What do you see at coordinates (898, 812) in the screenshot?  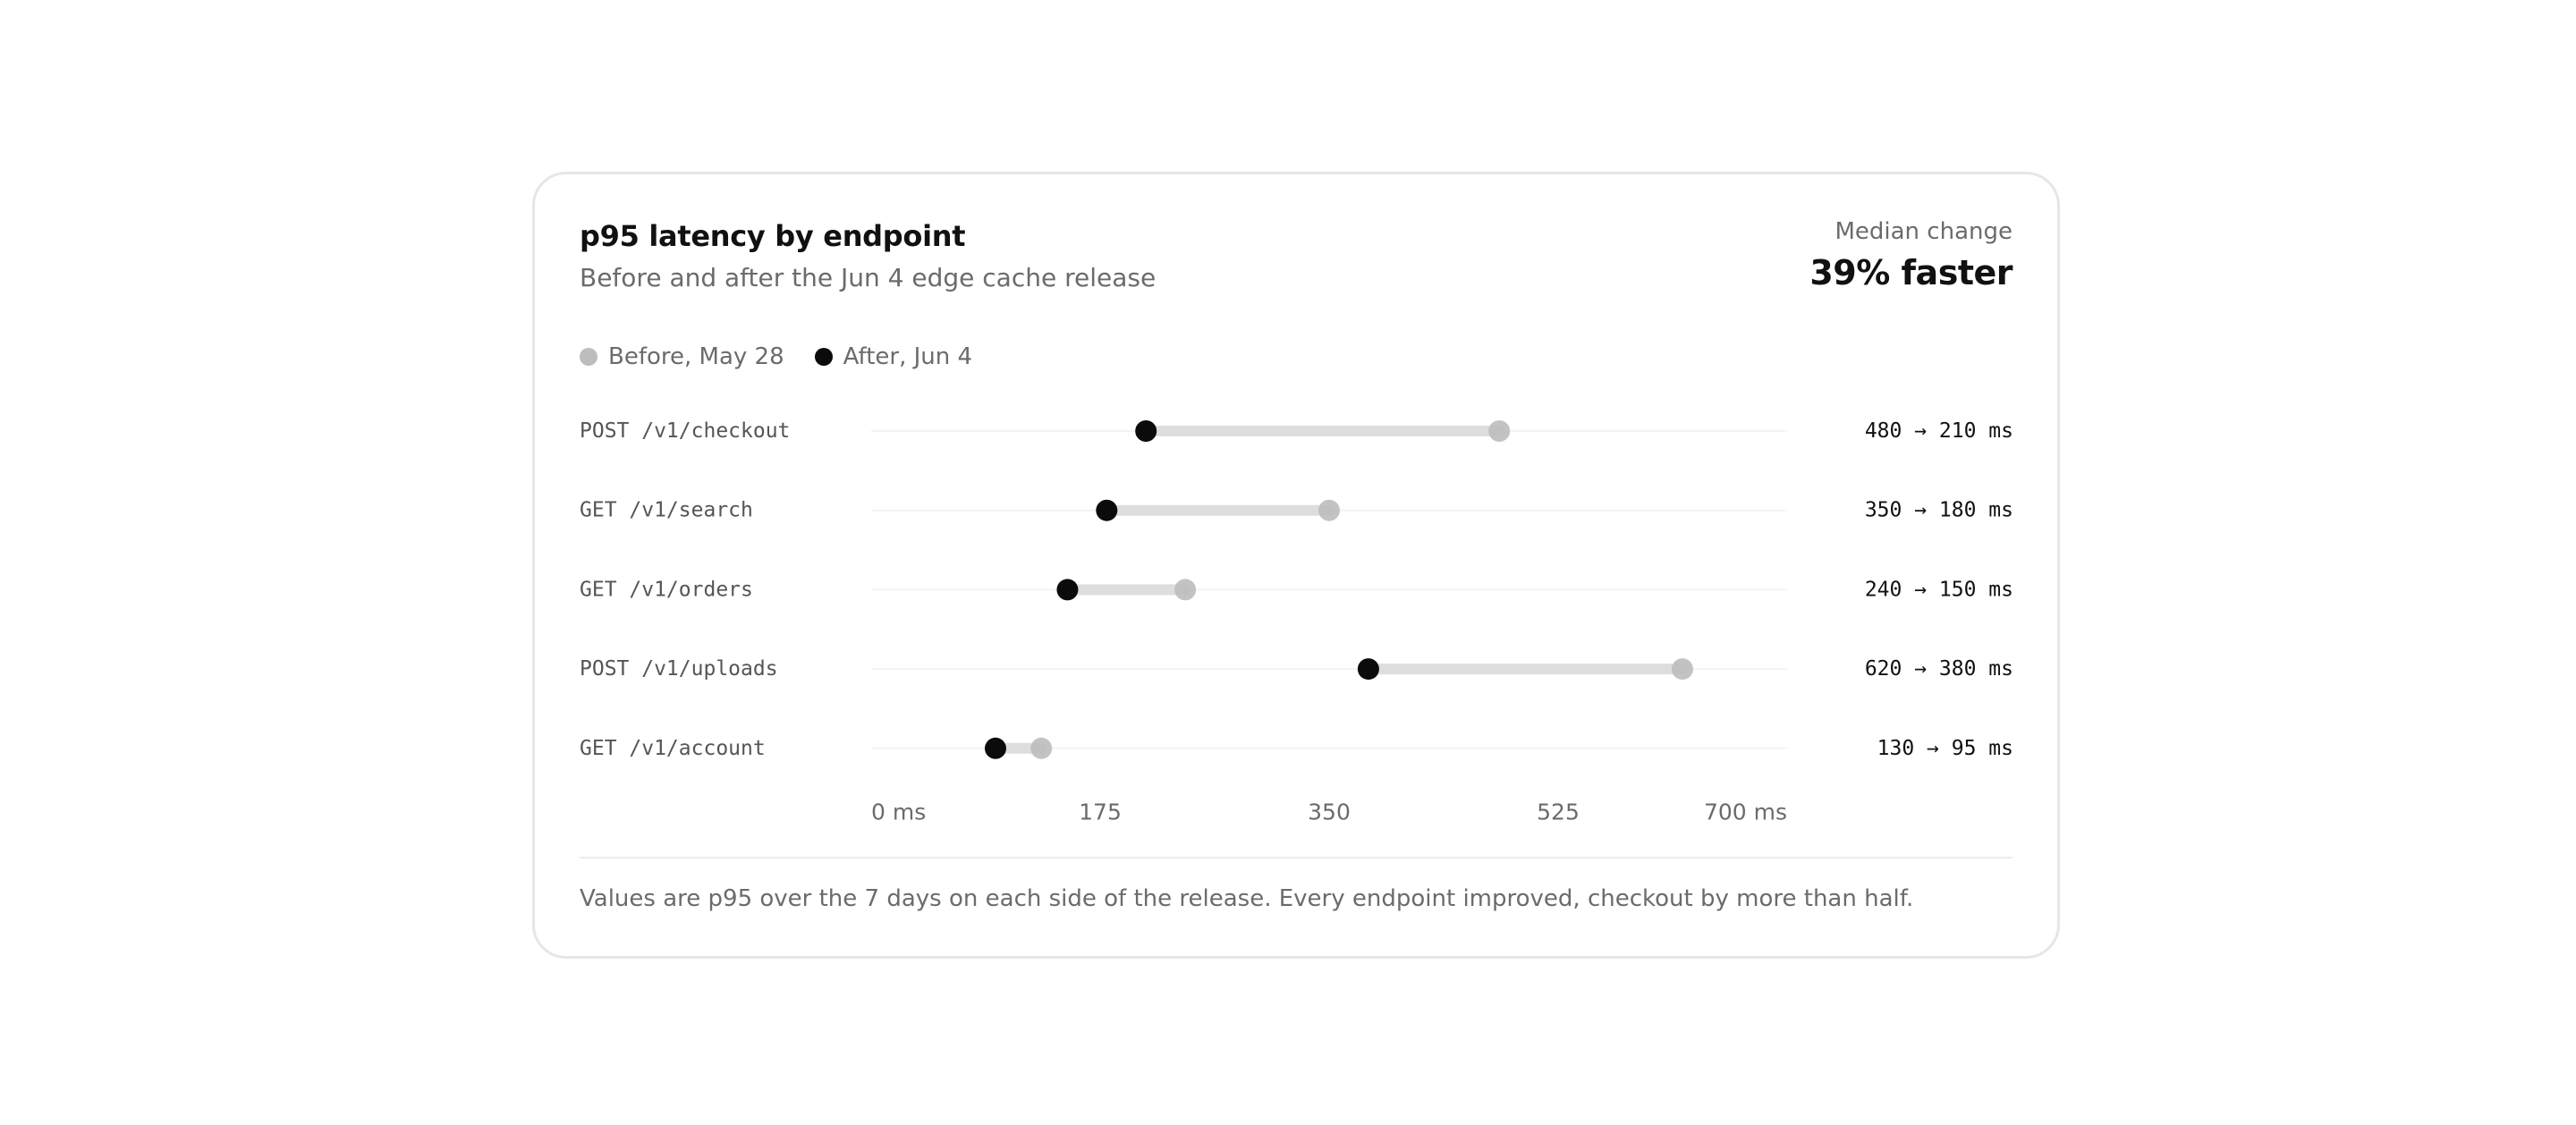 I see `x-tick-label: 0 ms` at bounding box center [898, 812].